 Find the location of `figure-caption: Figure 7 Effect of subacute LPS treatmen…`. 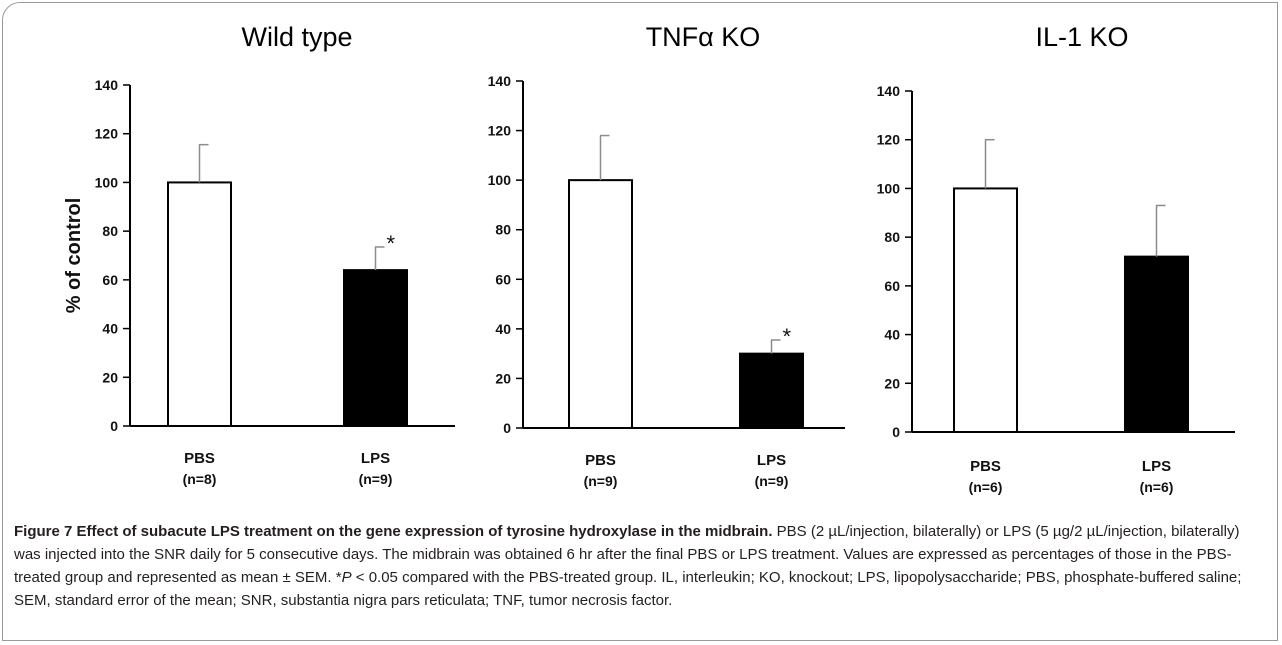

figure-caption: Figure 7 Effect of subacute LPS treatmen… is located at coordinates (639, 566).